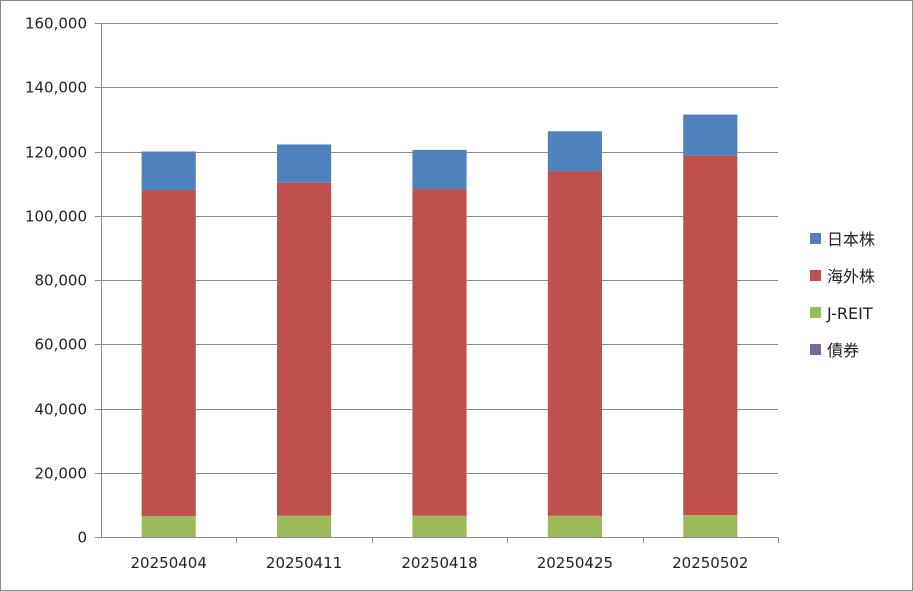 The height and width of the screenshot is (591, 913). What do you see at coordinates (849, 313) in the screenshot?
I see `legend-label: J-REIT` at bounding box center [849, 313].